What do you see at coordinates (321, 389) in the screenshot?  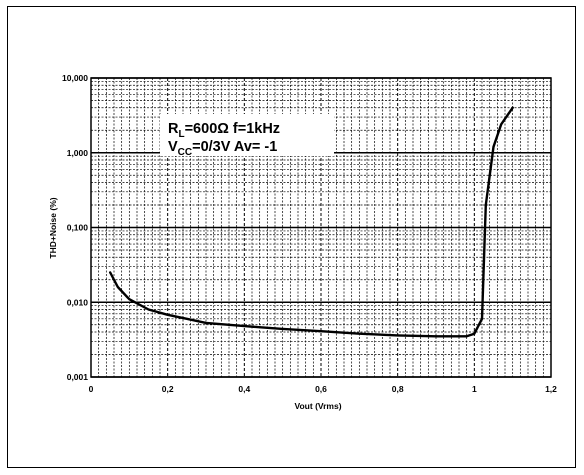 I see `x-tick-label: 0,6` at bounding box center [321, 389].